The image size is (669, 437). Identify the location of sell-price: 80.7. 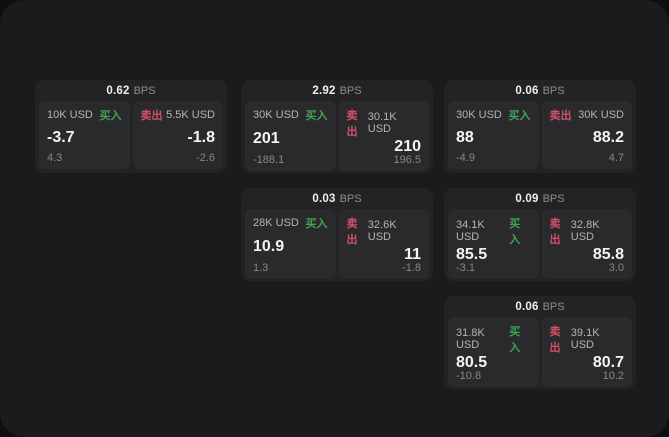
(608, 362).